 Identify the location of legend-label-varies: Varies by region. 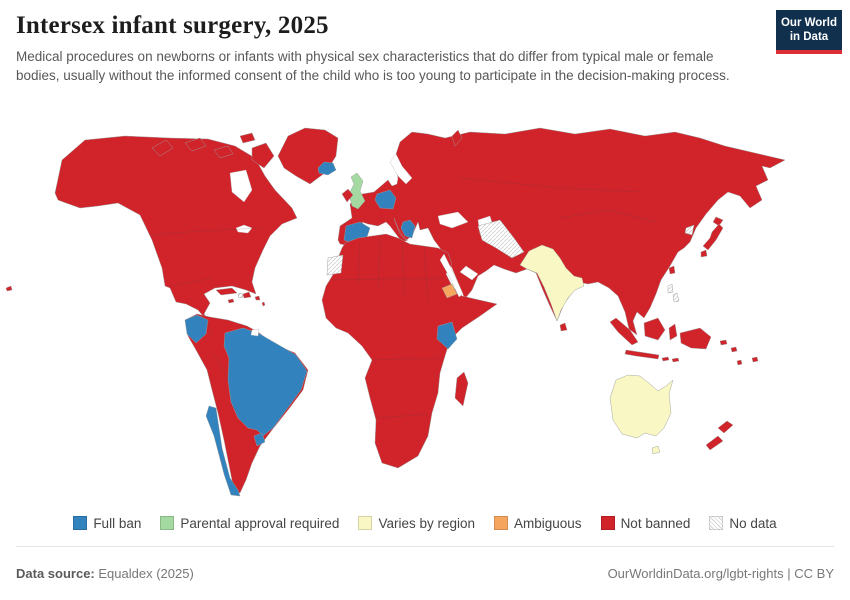
(427, 523).